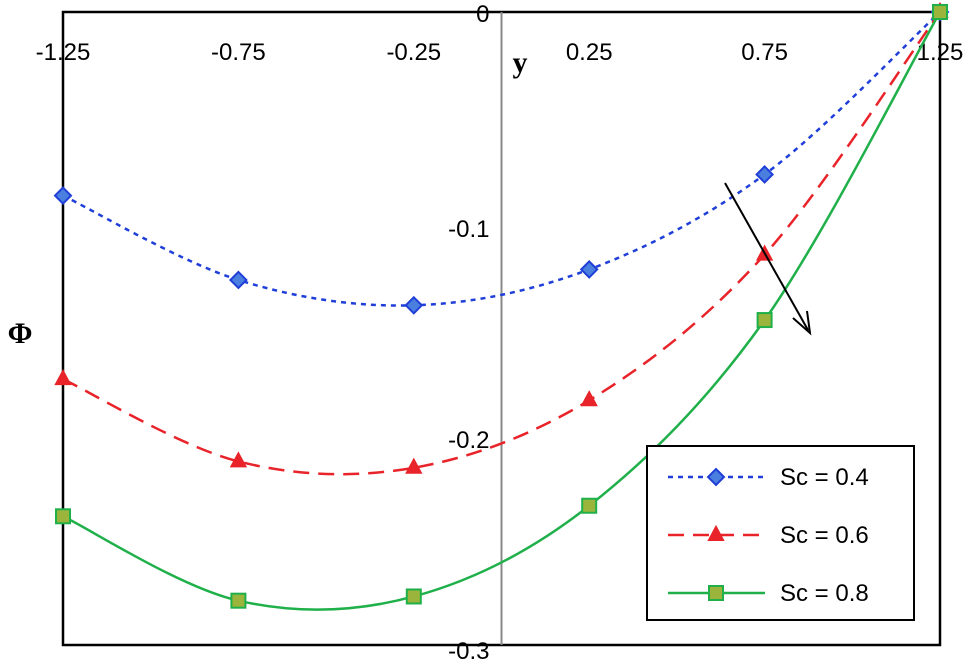 This screenshot has height=660, width=975. What do you see at coordinates (500, 52) in the screenshot?
I see `x-tick-labels: -1.25 -0.75 -0.25 0.25 0.75 1.25` at bounding box center [500, 52].